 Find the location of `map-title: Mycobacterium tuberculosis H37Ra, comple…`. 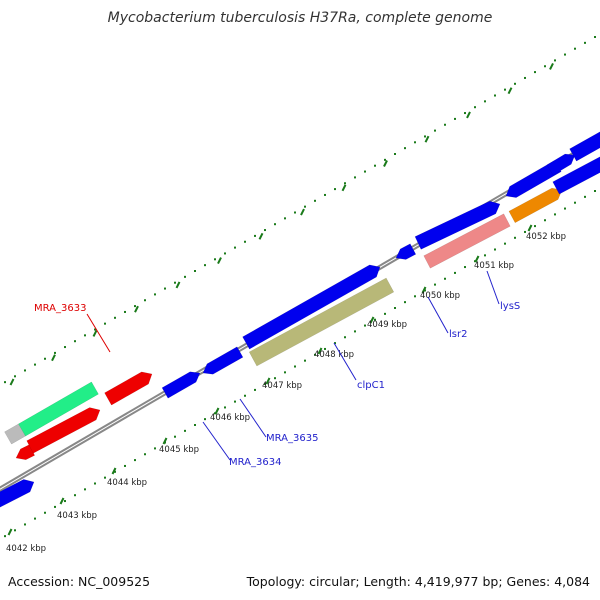

map-title: Mycobacterium tuberculosis H37Ra, comple… is located at coordinates (300, 18).